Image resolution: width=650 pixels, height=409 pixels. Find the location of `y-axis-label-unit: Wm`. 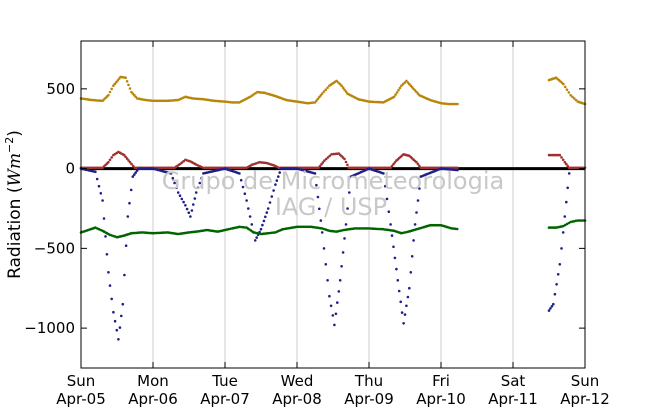

y-axis-label-unit: Wm is located at coordinates (15, 170).